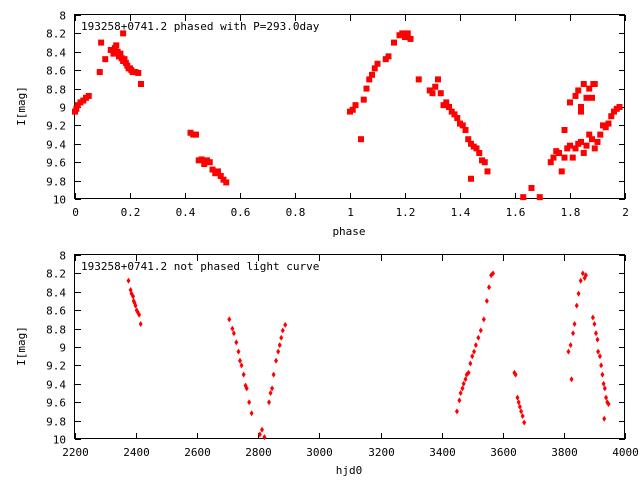 This screenshot has height=480, width=640. I want to click on y-tick-label: 8.6, so click(56, 71).